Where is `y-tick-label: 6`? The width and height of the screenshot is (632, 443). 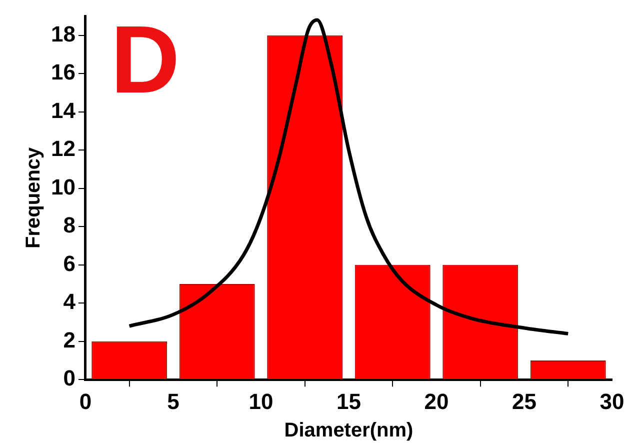
y-tick-label: 6 is located at coordinates (69, 263).